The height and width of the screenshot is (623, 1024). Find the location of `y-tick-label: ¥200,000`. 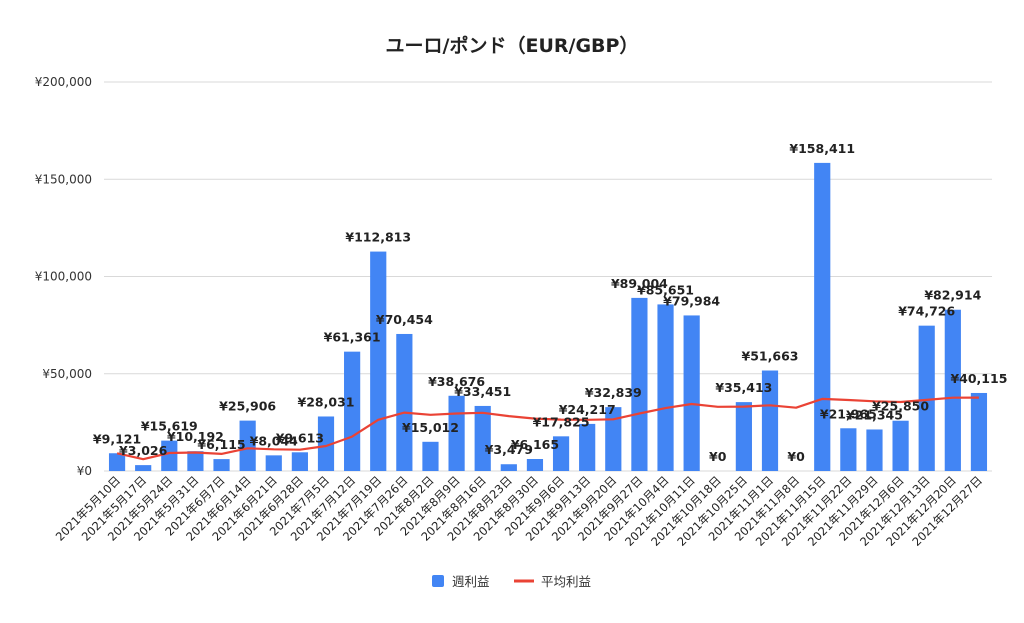

y-tick-label: ¥200,000 is located at coordinates (63, 82).